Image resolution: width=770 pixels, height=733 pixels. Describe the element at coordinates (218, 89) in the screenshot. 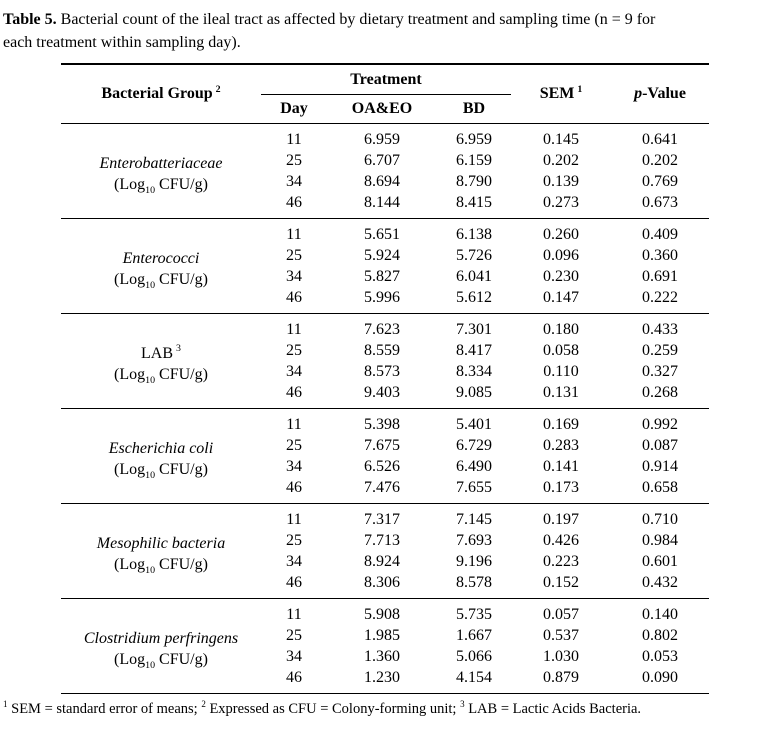

I see `footnote-ref-2: 2` at that location.